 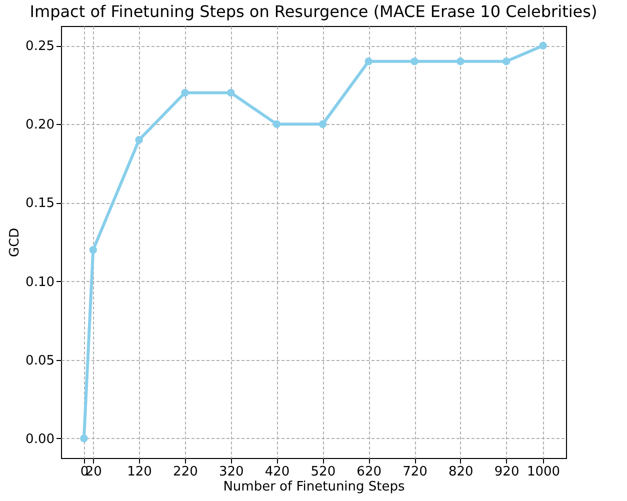 What do you see at coordinates (277, 472) in the screenshot?
I see `x-tick-label: 420` at bounding box center [277, 472].